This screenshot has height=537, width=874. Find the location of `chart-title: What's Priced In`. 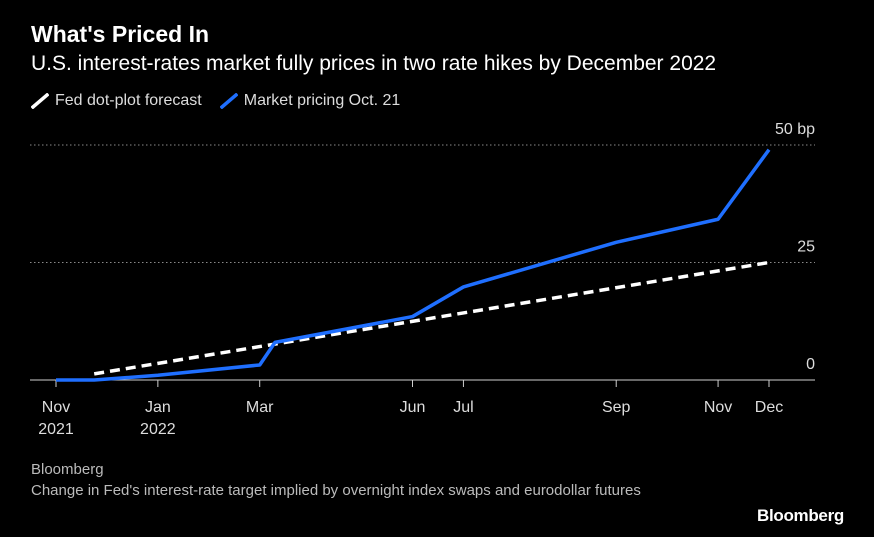

chart-title: What's Priced In is located at coordinates (120, 34).